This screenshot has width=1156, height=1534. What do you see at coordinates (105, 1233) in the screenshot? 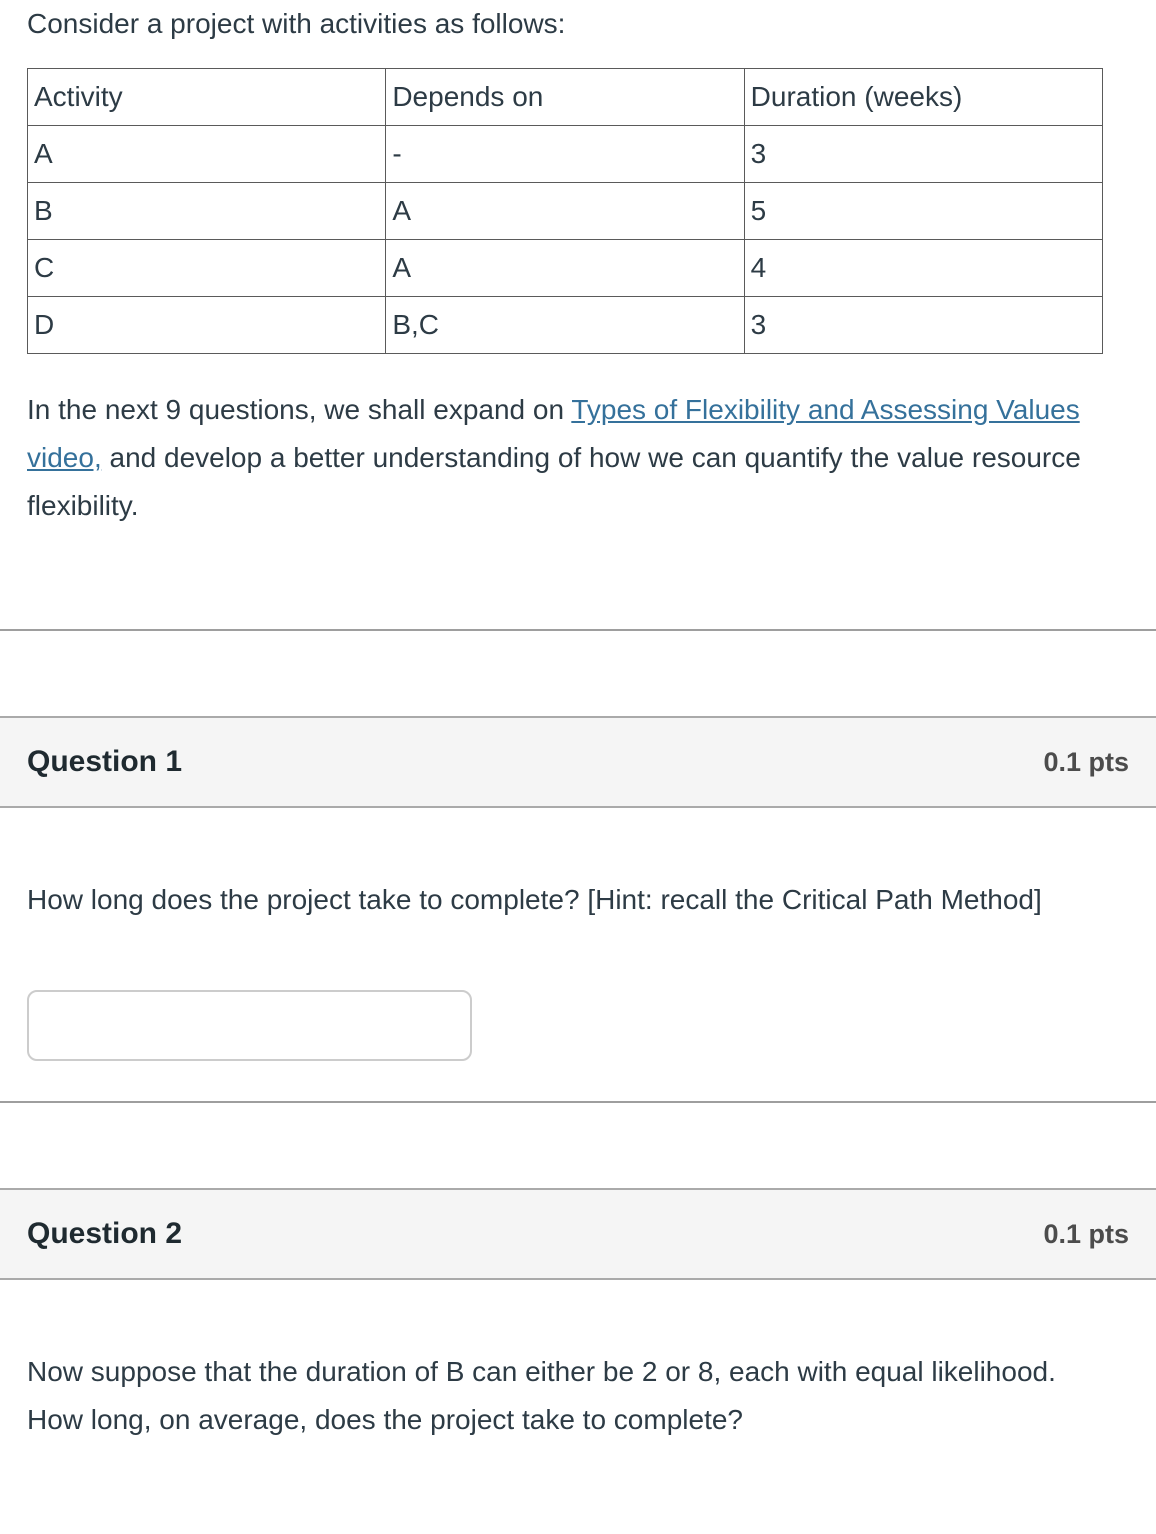
I see `question-title: Question 2` at bounding box center [105, 1233].